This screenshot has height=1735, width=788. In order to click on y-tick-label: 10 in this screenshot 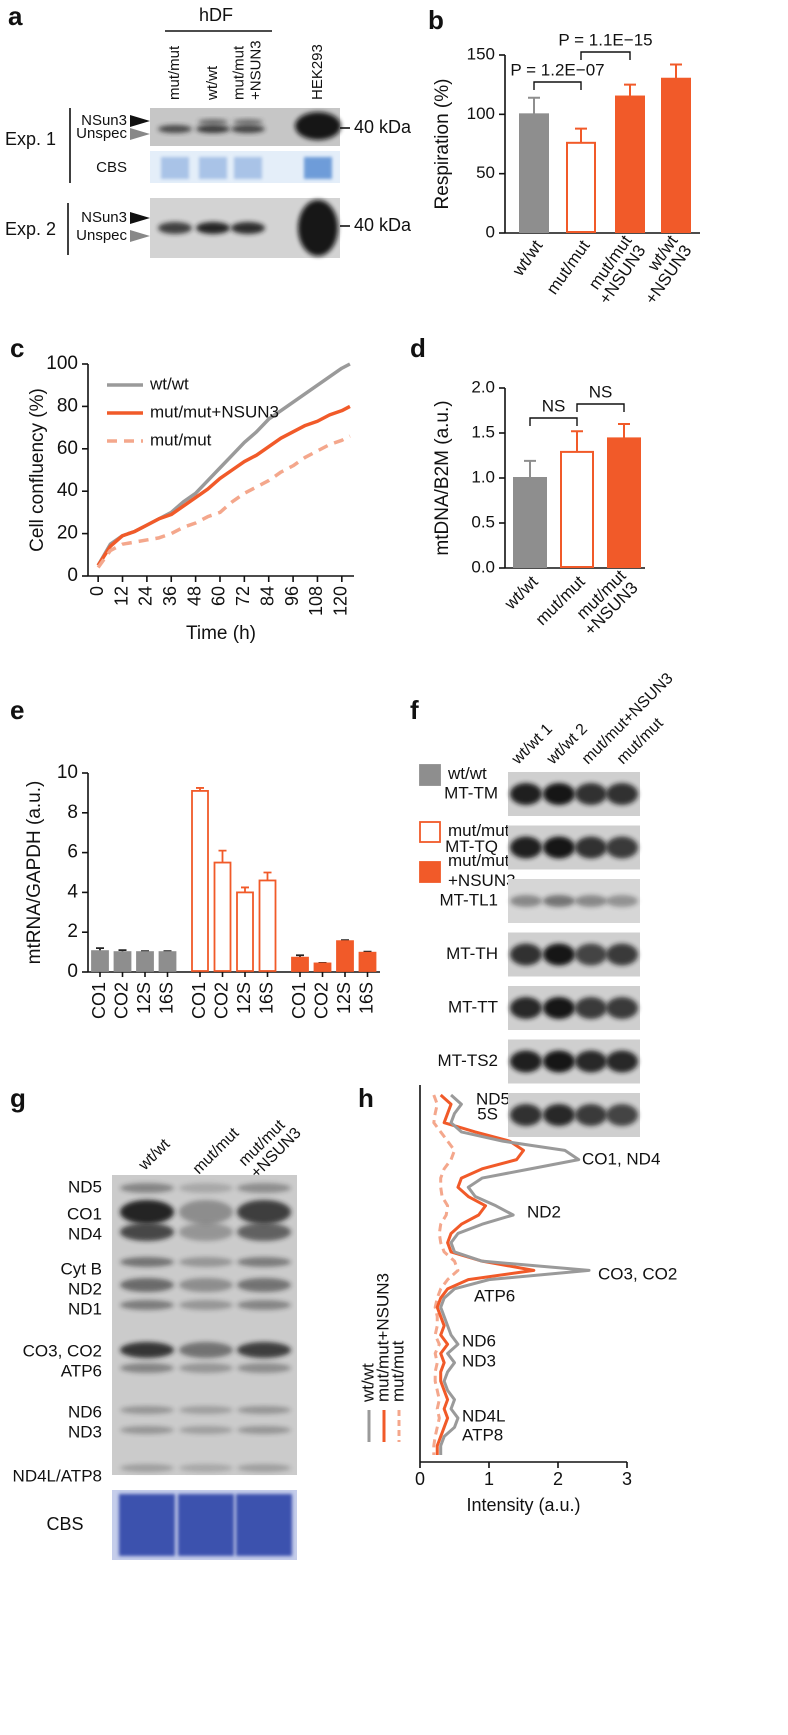, I will do `click(67, 772)`.